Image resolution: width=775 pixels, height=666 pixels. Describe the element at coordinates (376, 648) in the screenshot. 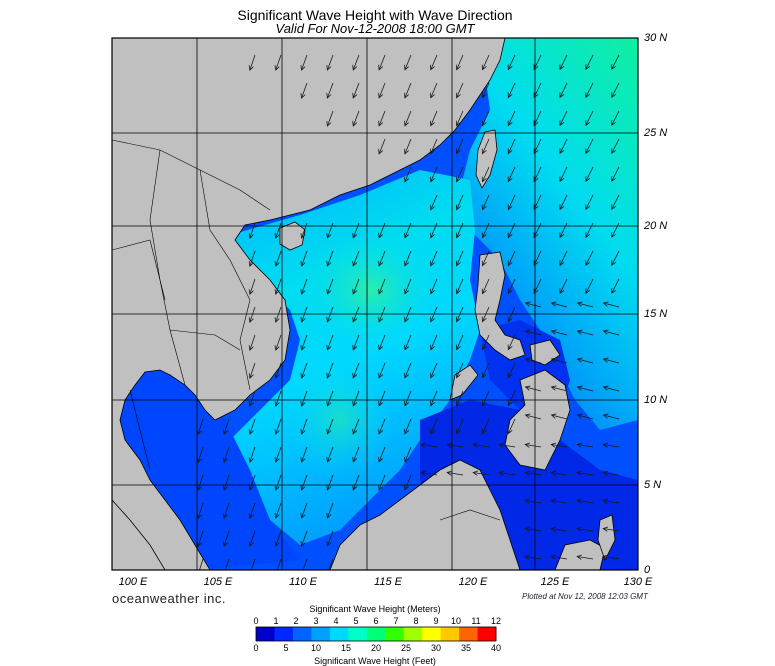

I see `legend-feet-tick: 20` at that location.